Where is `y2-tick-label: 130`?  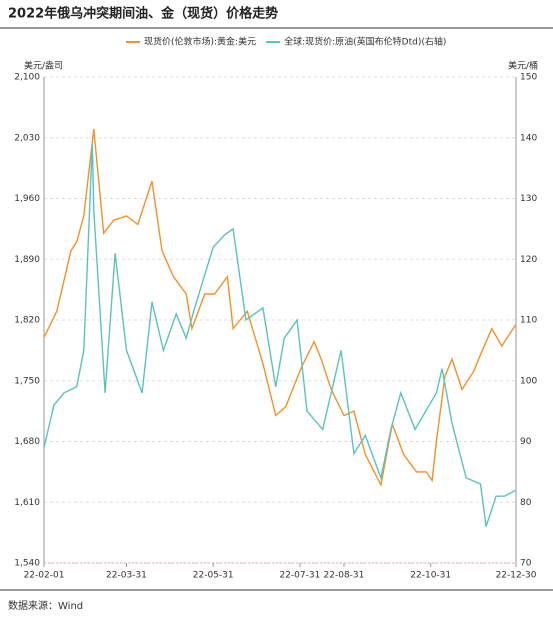
y2-tick-label: 130 is located at coordinates (528, 199).